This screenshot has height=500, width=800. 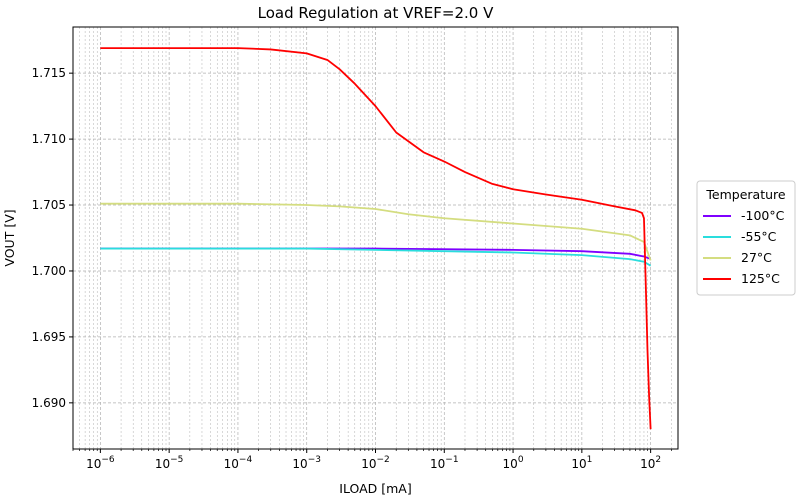 What do you see at coordinates (9, 237) in the screenshot?
I see `y-axis-label: VOUT [V]` at bounding box center [9, 237].